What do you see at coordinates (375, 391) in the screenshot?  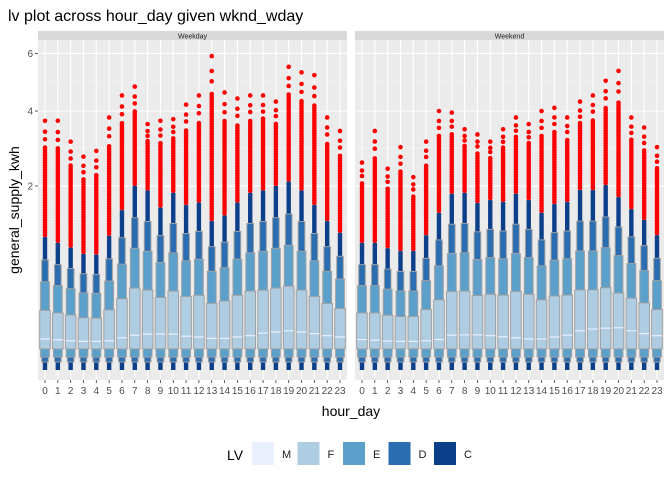 I see `x-tick-label: 1` at bounding box center [375, 391].